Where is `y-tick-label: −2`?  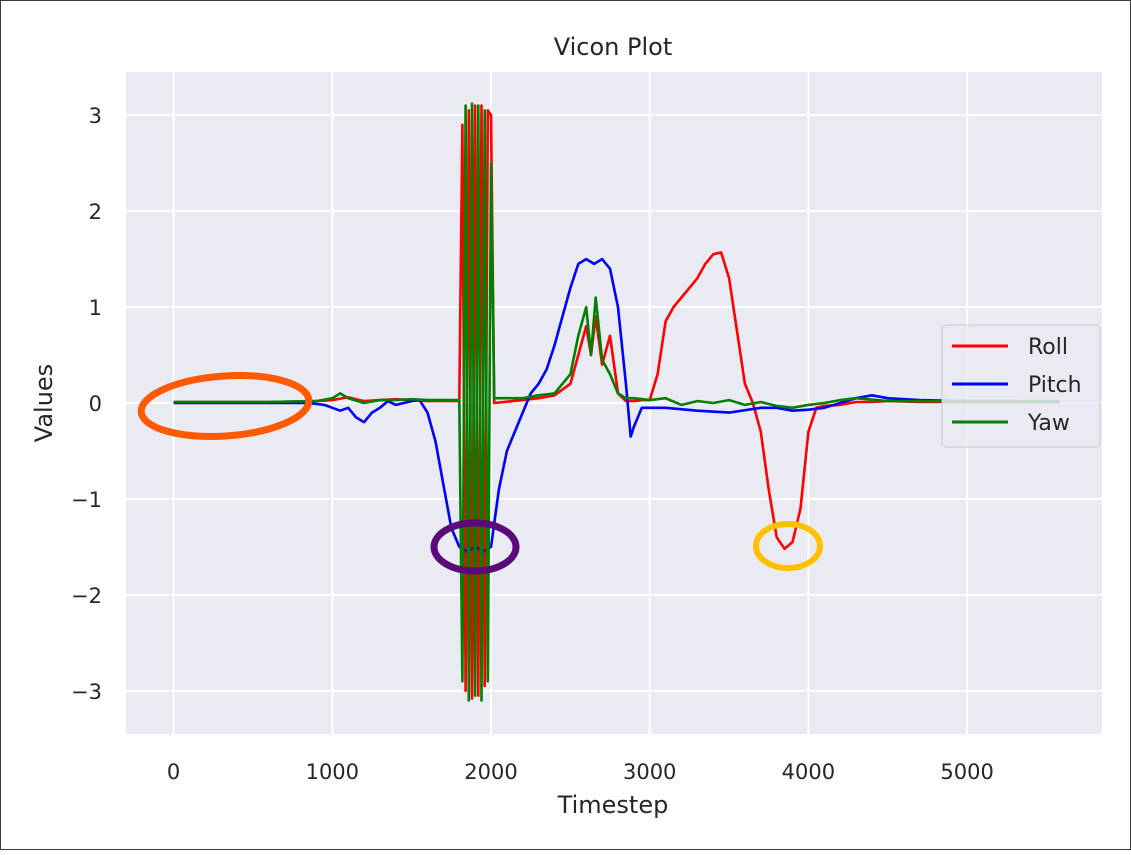 y-tick-label: −2 is located at coordinates (86, 596).